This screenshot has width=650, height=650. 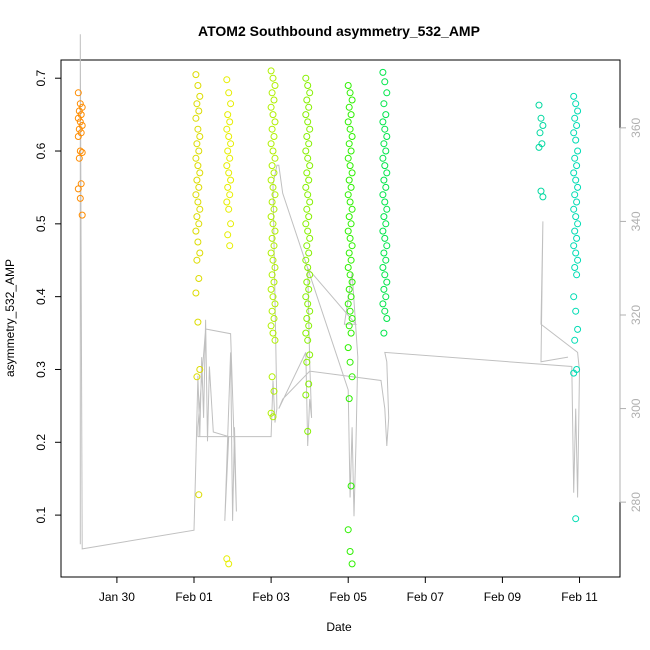 What do you see at coordinates (41, 442) in the screenshot?
I see `y-left-tick-label: 0.2` at bounding box center [41, 442].